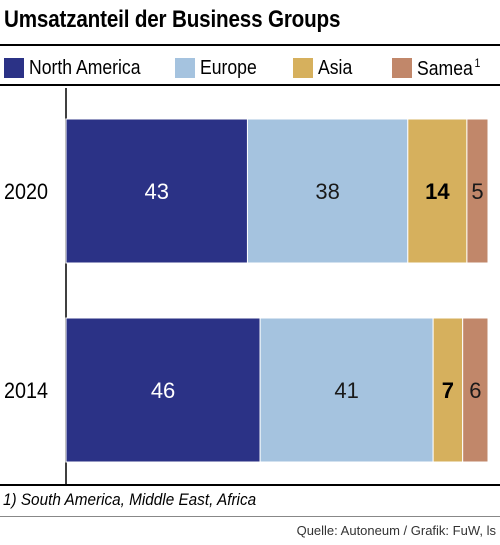 The width and height of the screenshot is (500, 545). What do you see at coordinates (26, 191) in the screenshot?
I see `category-label-2020: 2020` at bounding box center [26, 191].